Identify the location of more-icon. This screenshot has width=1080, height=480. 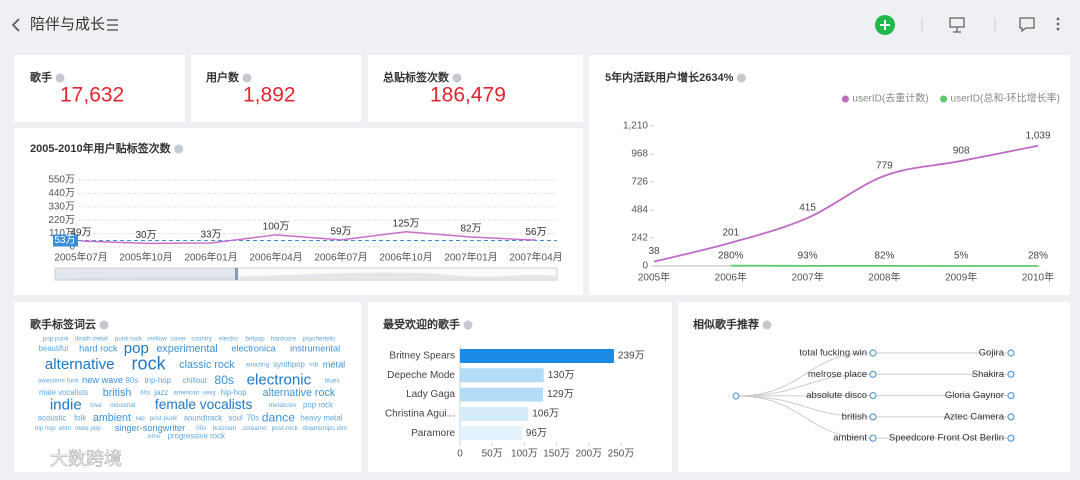
(1058, 24).